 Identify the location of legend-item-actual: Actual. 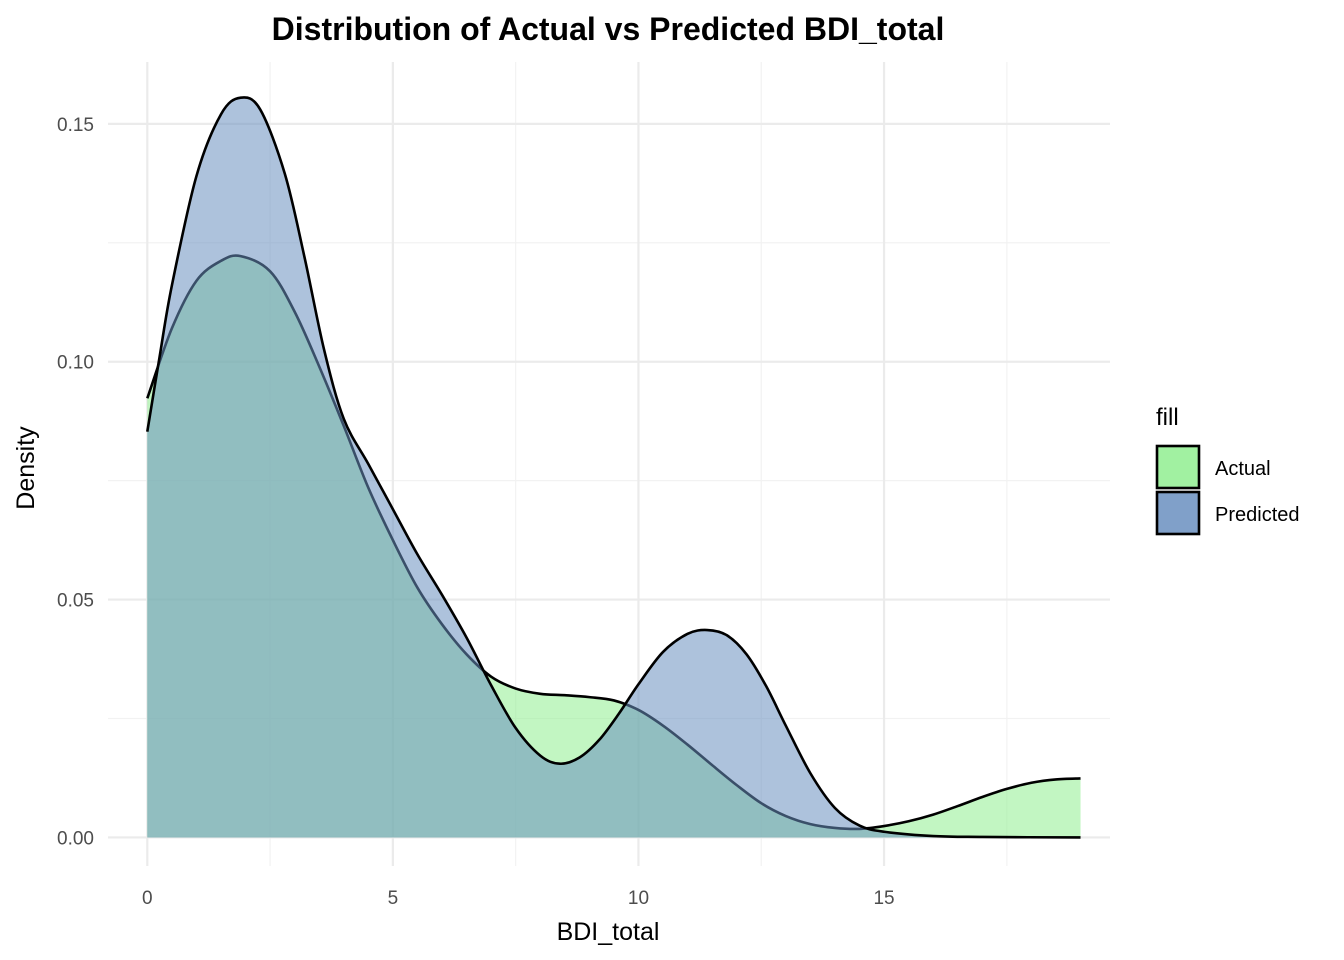
(1213, 467).